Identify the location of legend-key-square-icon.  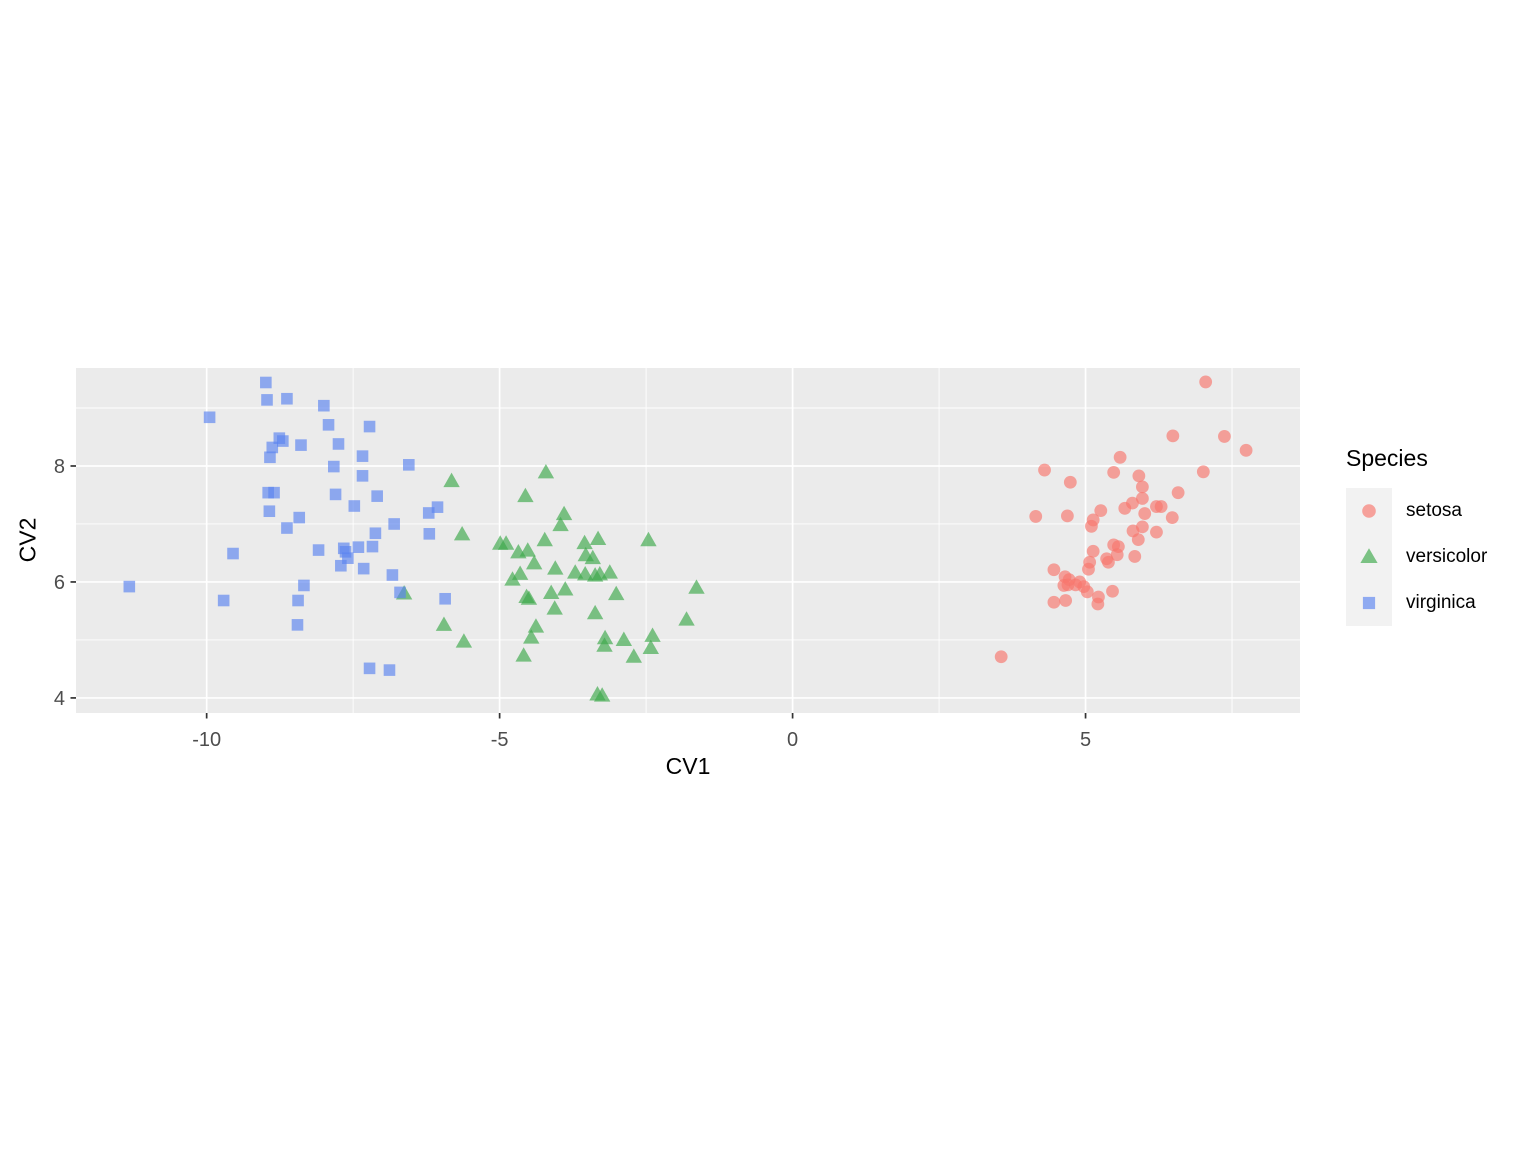
(1369, 603).